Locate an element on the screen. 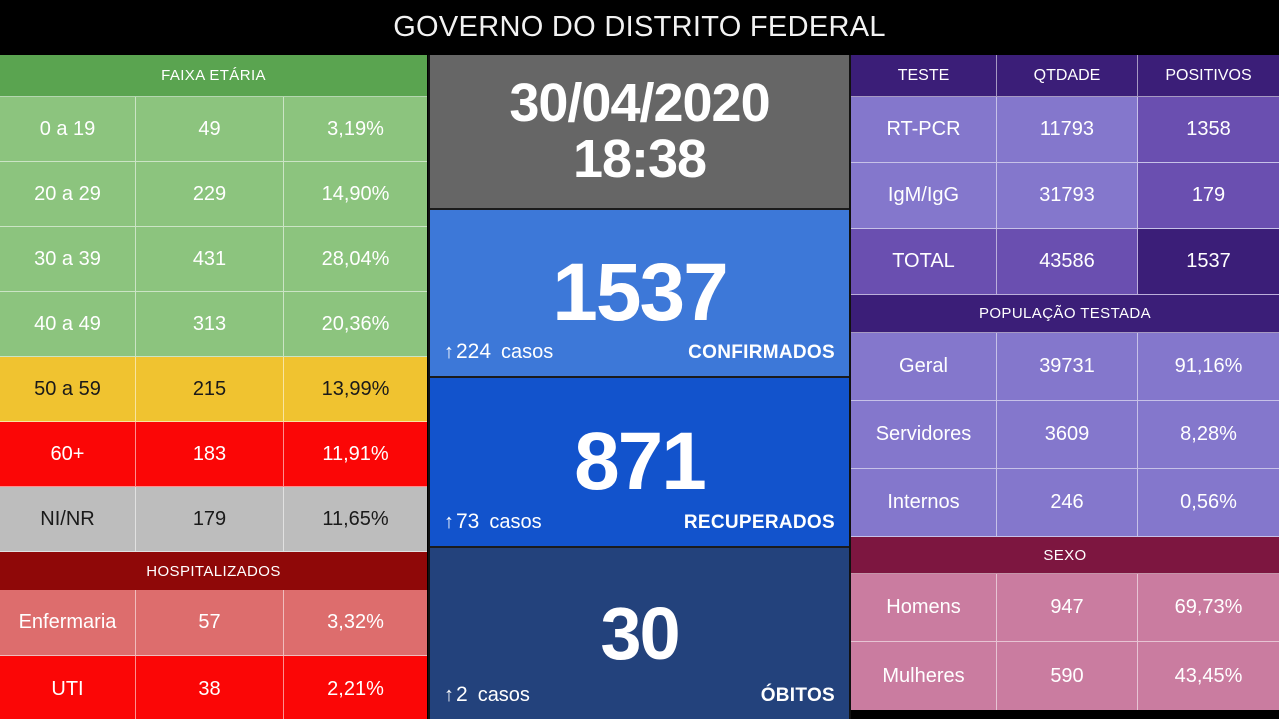 Image resolution: width=1279 pixels, height=719 pixels. recuperados-value: 871 is located at coordinates (640, 461).